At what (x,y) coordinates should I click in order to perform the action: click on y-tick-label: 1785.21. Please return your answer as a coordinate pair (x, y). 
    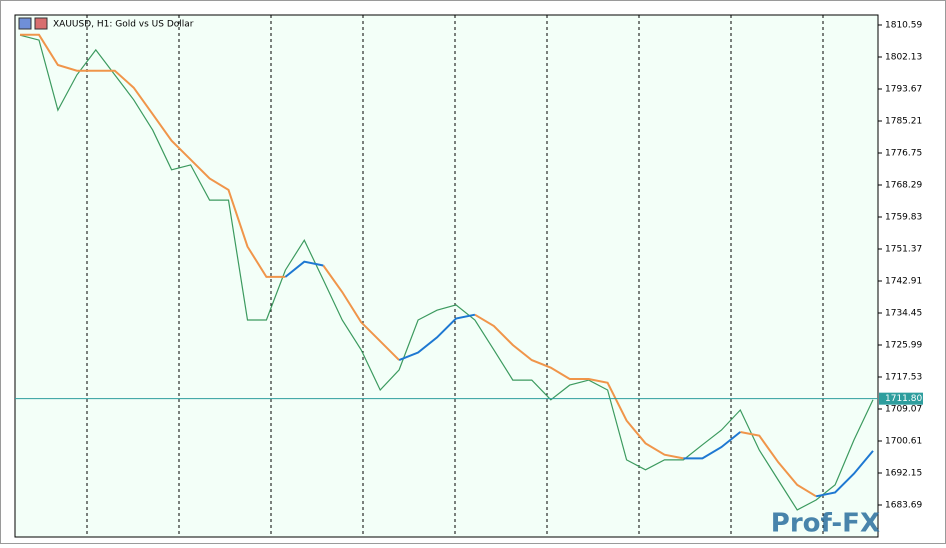
    Looking at the image, I should click on (903, 121).